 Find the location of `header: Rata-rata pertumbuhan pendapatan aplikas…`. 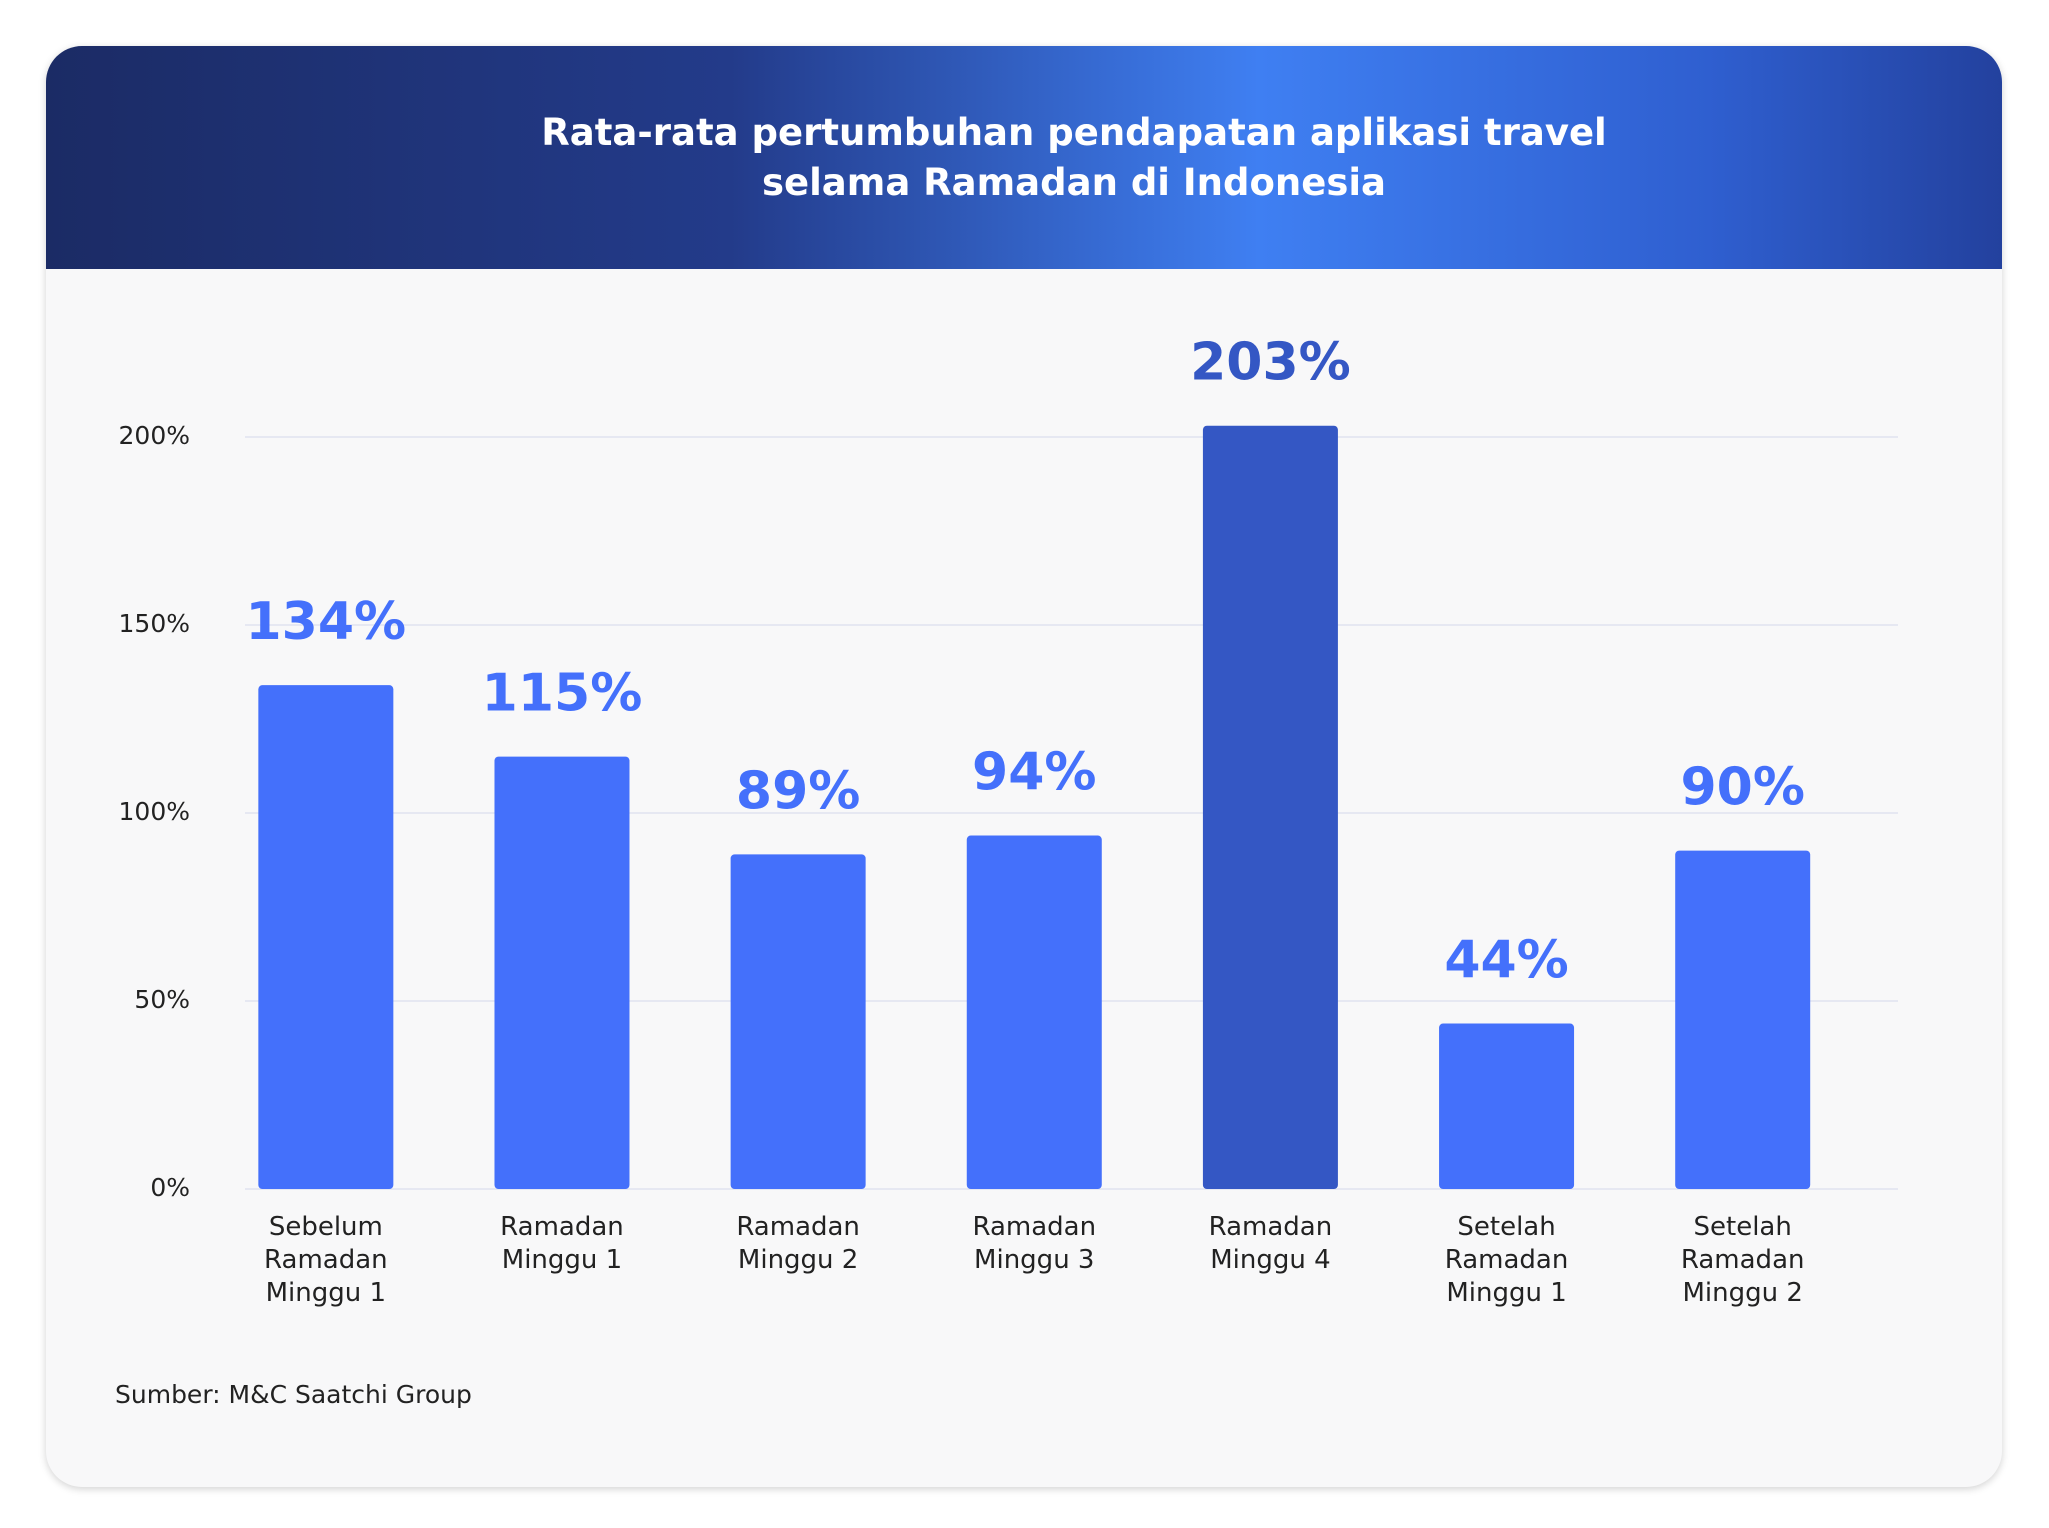

header: Rata-rata pertumbuhan pendapatan aplikas… is located at coordinates (1024, 157).